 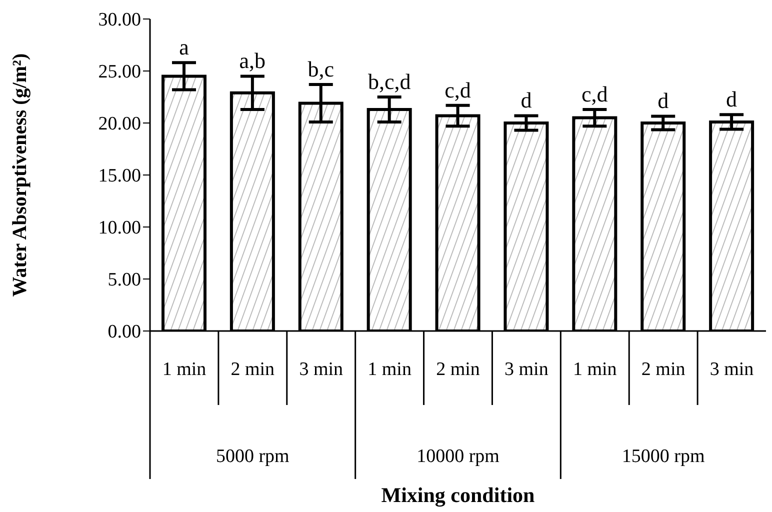 What do you see at coordinates (119, 176) in the screenshot?
I see `y-tick-label: 15.00` at bounding box center [119, 176].